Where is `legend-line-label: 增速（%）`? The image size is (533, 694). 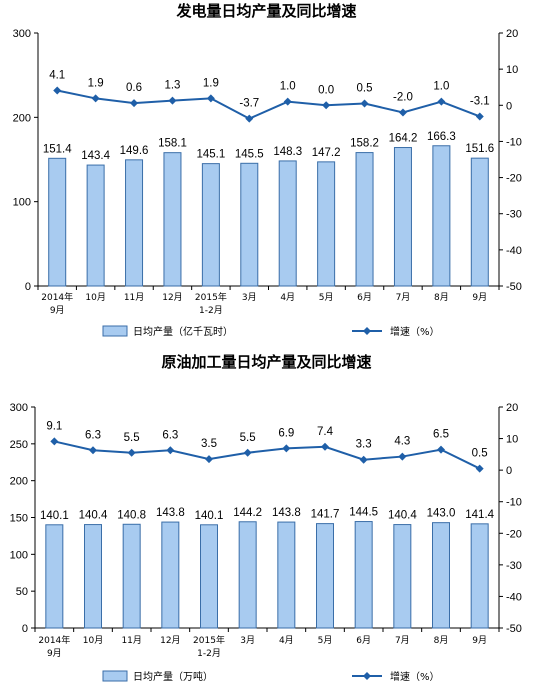 legend-line-label: 增速（%） is located at coordinates (415, 331).